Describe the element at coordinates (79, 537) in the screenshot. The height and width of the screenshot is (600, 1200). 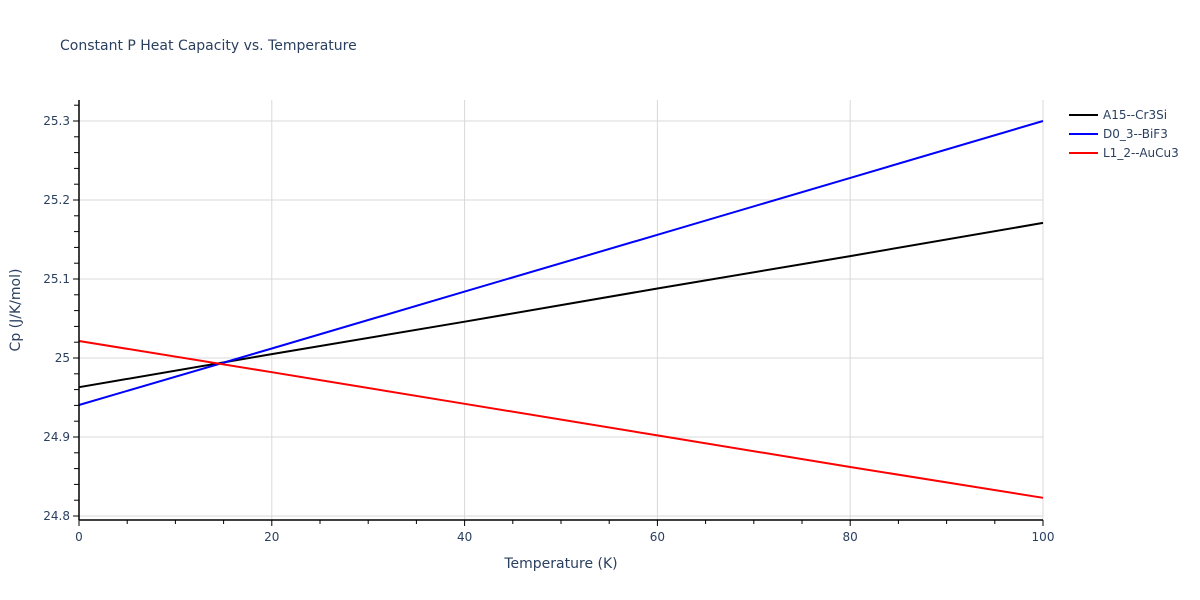
I see `x-tick-label: 0` at that location.